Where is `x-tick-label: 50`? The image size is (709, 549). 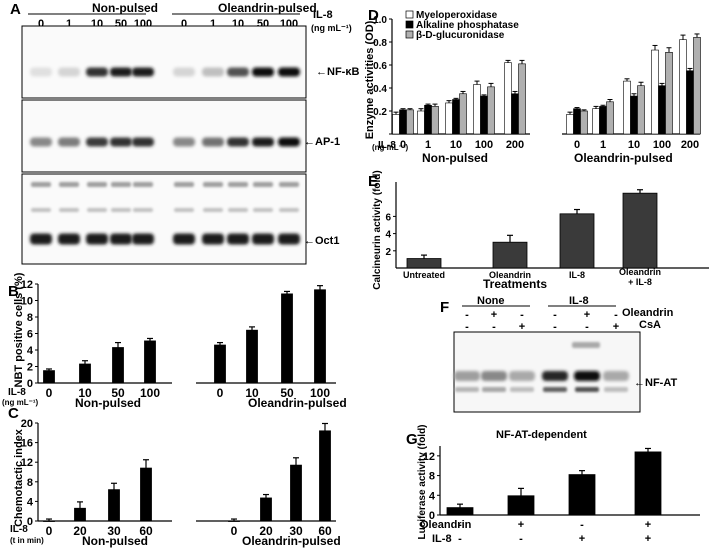
x-tick-label: 50 is located at coordinates (287, 393).